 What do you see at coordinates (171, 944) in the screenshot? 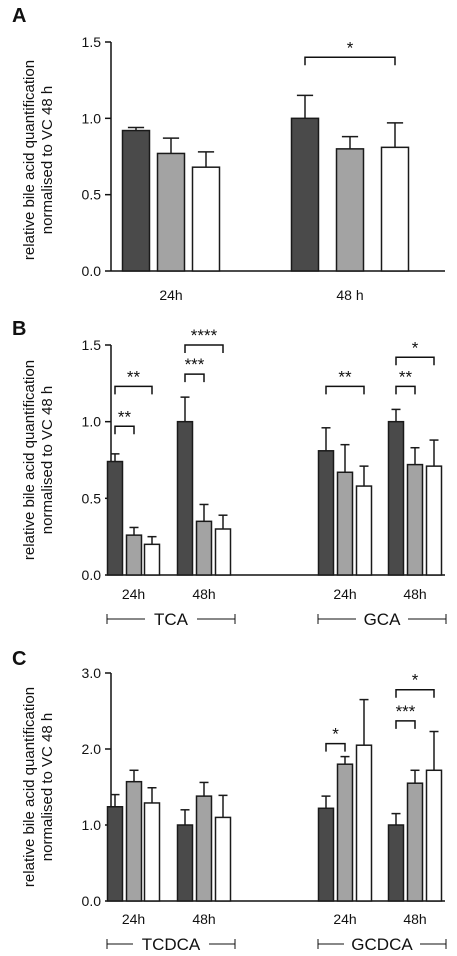
I see `compound-label: TCDCA` at bounding box center [171, 944].